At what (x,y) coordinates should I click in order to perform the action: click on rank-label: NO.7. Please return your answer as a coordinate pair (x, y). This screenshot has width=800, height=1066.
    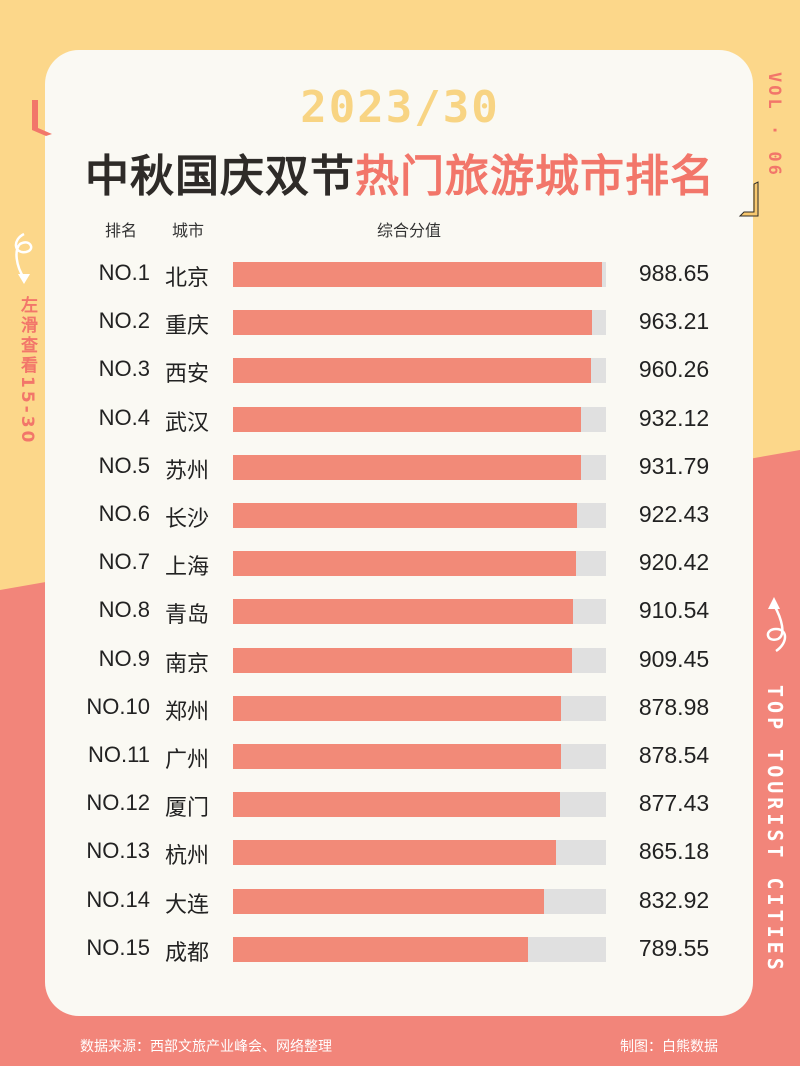
    Looking at the image, I should click on (124, 562).